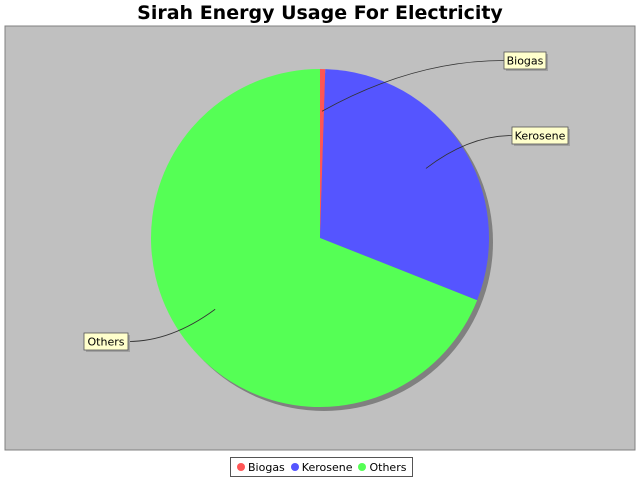  I want to click on svg-text: Others, so click(106, 342).